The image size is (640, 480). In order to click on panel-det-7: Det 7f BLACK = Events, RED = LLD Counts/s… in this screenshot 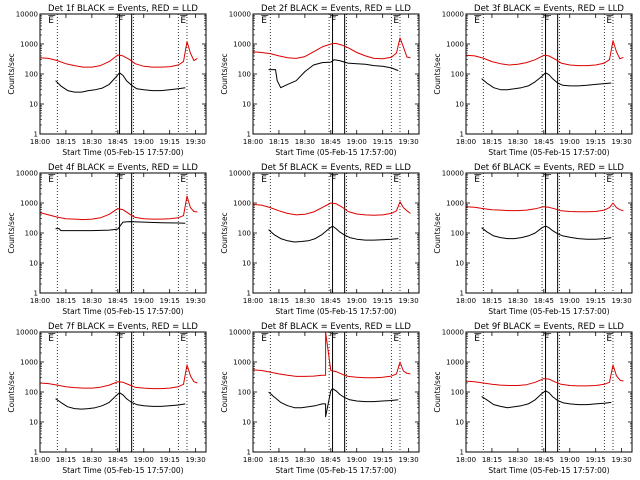, I will do `click(107, 398)`.